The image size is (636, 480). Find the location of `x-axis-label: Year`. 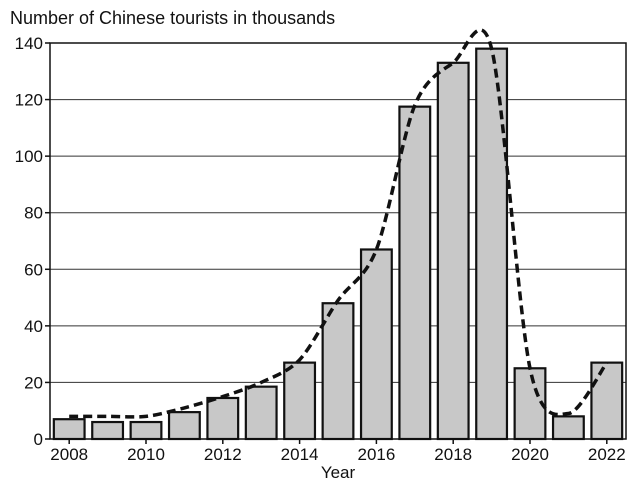

x-axis-label: Year is located at coordinates (338, 471).